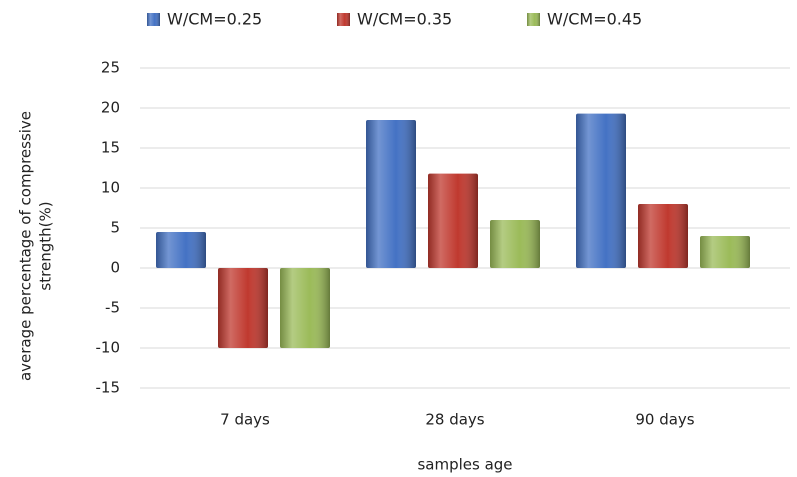 This screenshot has height=477, width=797. What do you see at coordinates (108, 348) in the screenshot?
I see `y-tick-label: -10` at bounding box center [108, 348].